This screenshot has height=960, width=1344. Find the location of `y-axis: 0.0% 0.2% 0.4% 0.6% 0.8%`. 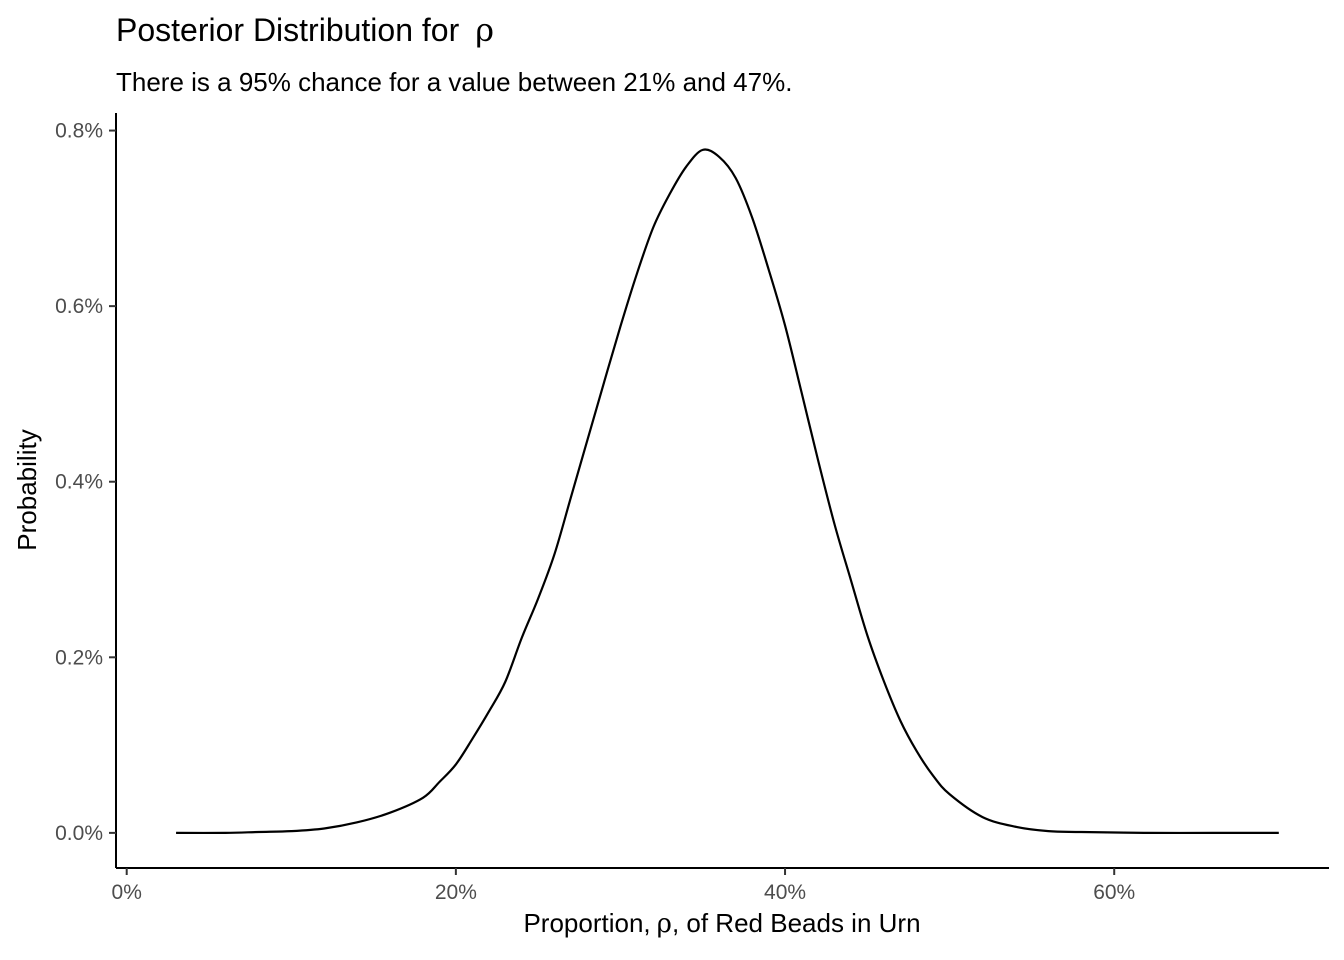

y-axis: 0.0% 0.2% 0.4% 0.6% 0.8% is located at coordinates (86, 490).